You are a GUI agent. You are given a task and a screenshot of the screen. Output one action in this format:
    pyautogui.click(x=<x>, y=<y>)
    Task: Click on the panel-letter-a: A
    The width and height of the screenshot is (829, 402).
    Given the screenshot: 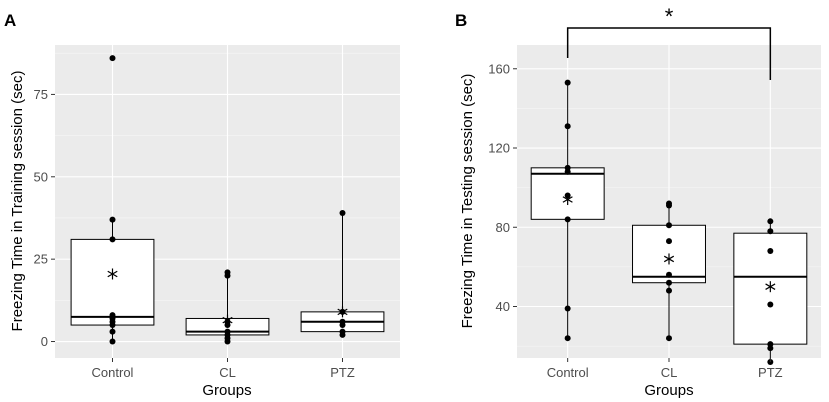 What is the action you would take?
    pyautogui.click(x=10, y=20)
    